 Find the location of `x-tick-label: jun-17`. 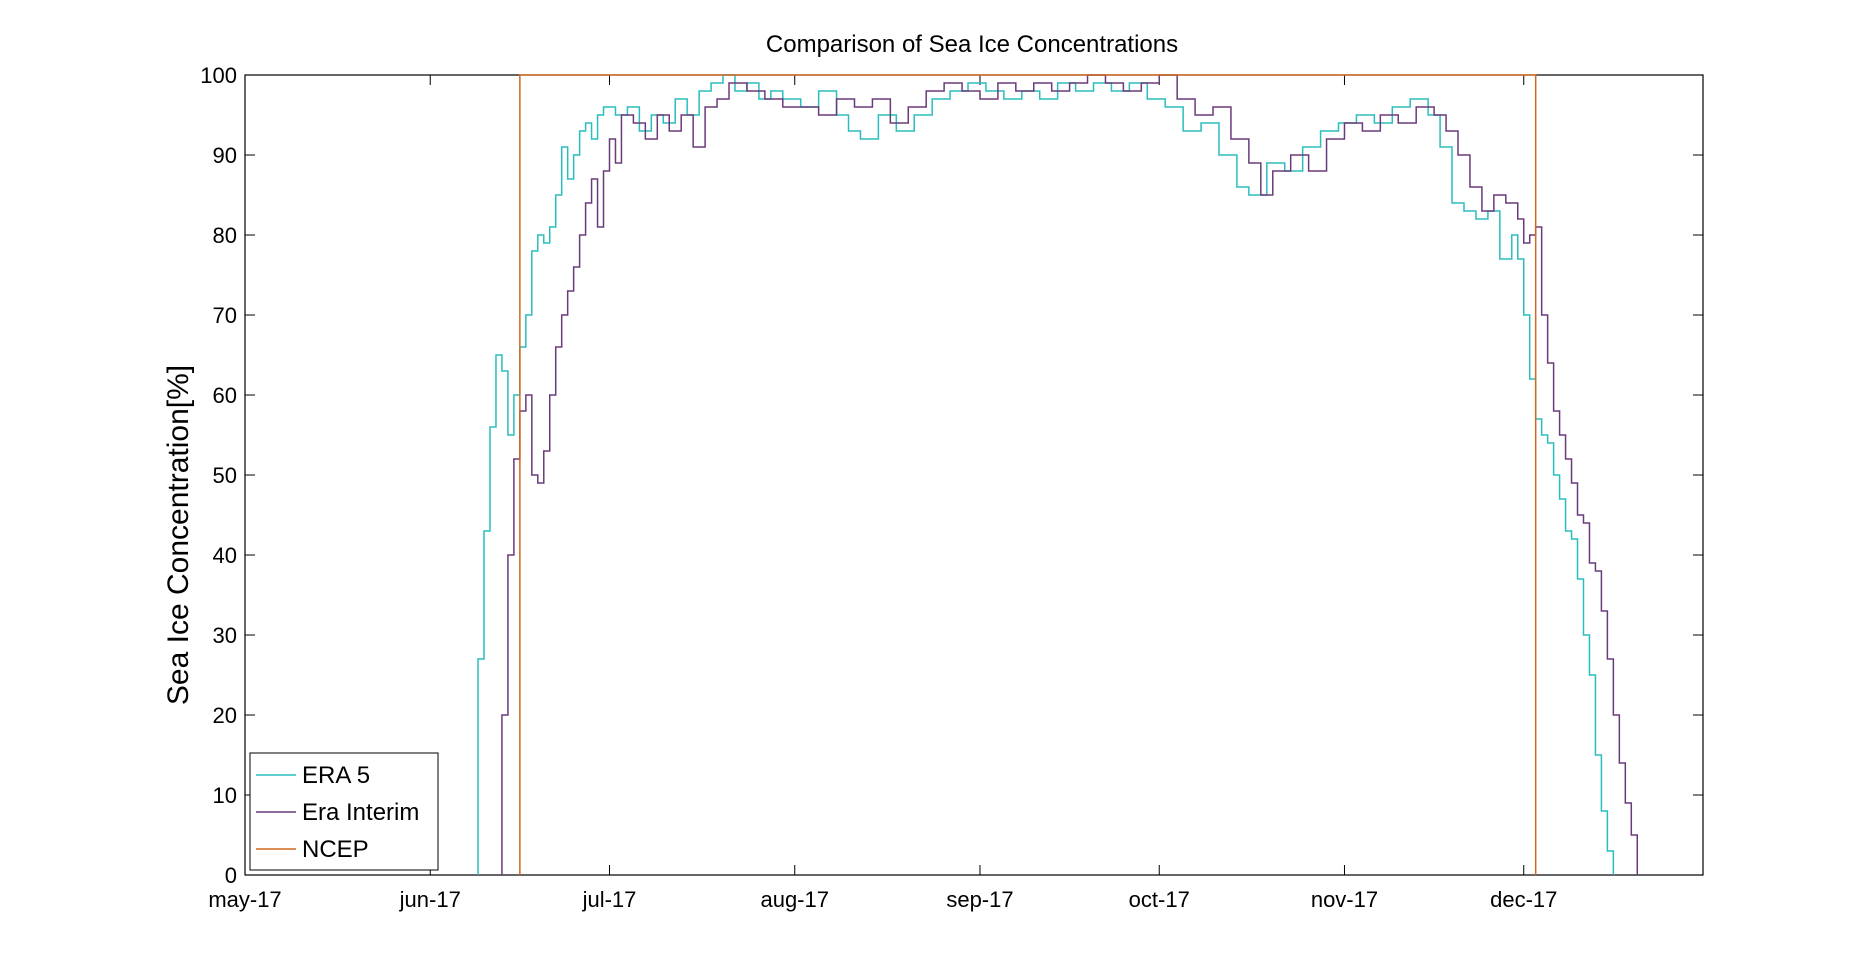

x-tick-label: jun-17 is located at coordinates (430, 899).